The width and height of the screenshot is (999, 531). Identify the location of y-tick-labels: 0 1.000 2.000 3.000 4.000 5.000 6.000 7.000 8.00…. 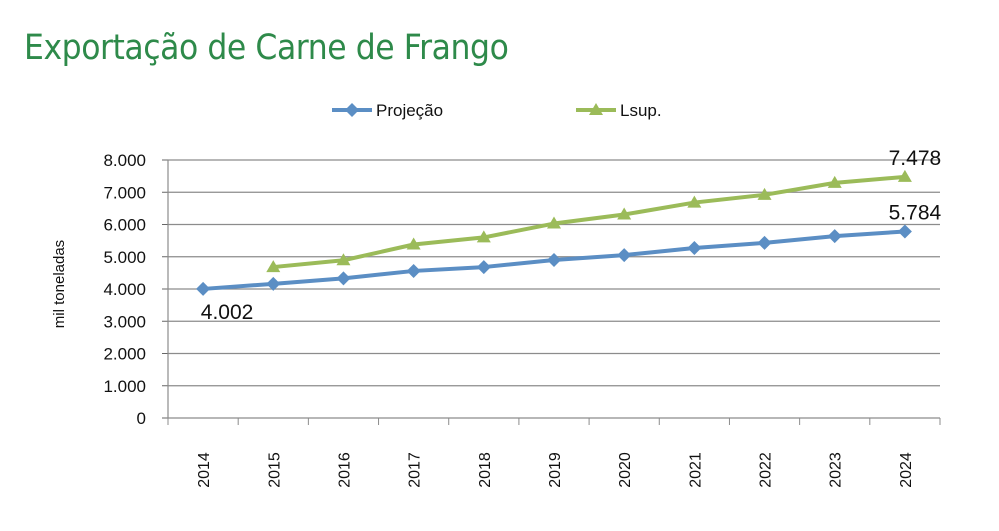
(124, 289).